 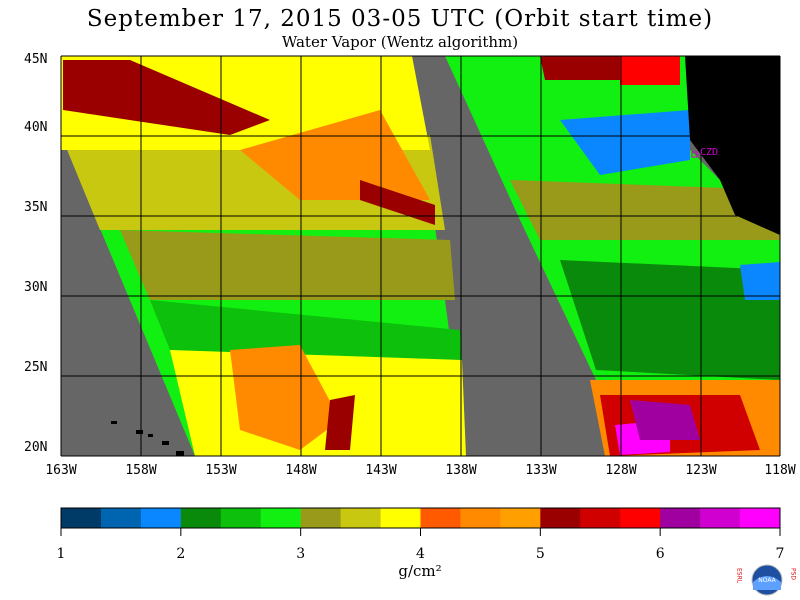 What do you see at coordinates (301, 470) in the screenshot?
I see `lon-label: 148W` at bounding box center [301, 470].